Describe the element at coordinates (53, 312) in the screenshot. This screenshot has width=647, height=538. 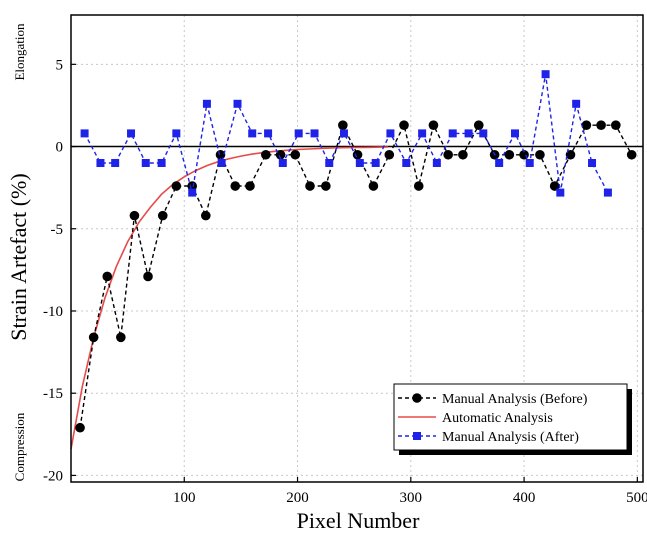
I see `y-tick-label: -10` at that location.